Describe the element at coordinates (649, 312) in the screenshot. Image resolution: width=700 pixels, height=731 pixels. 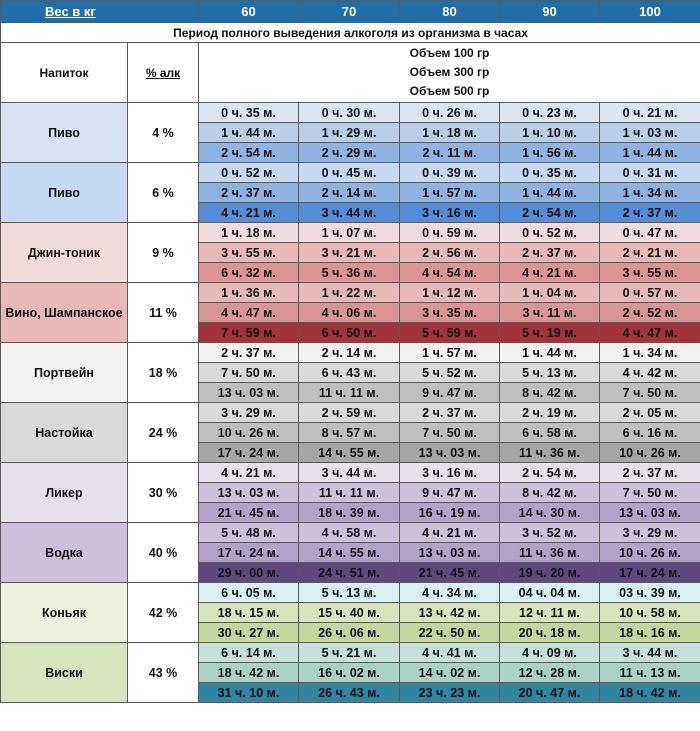
I see `time-cell: 2 ч. 52 м.` at that location.